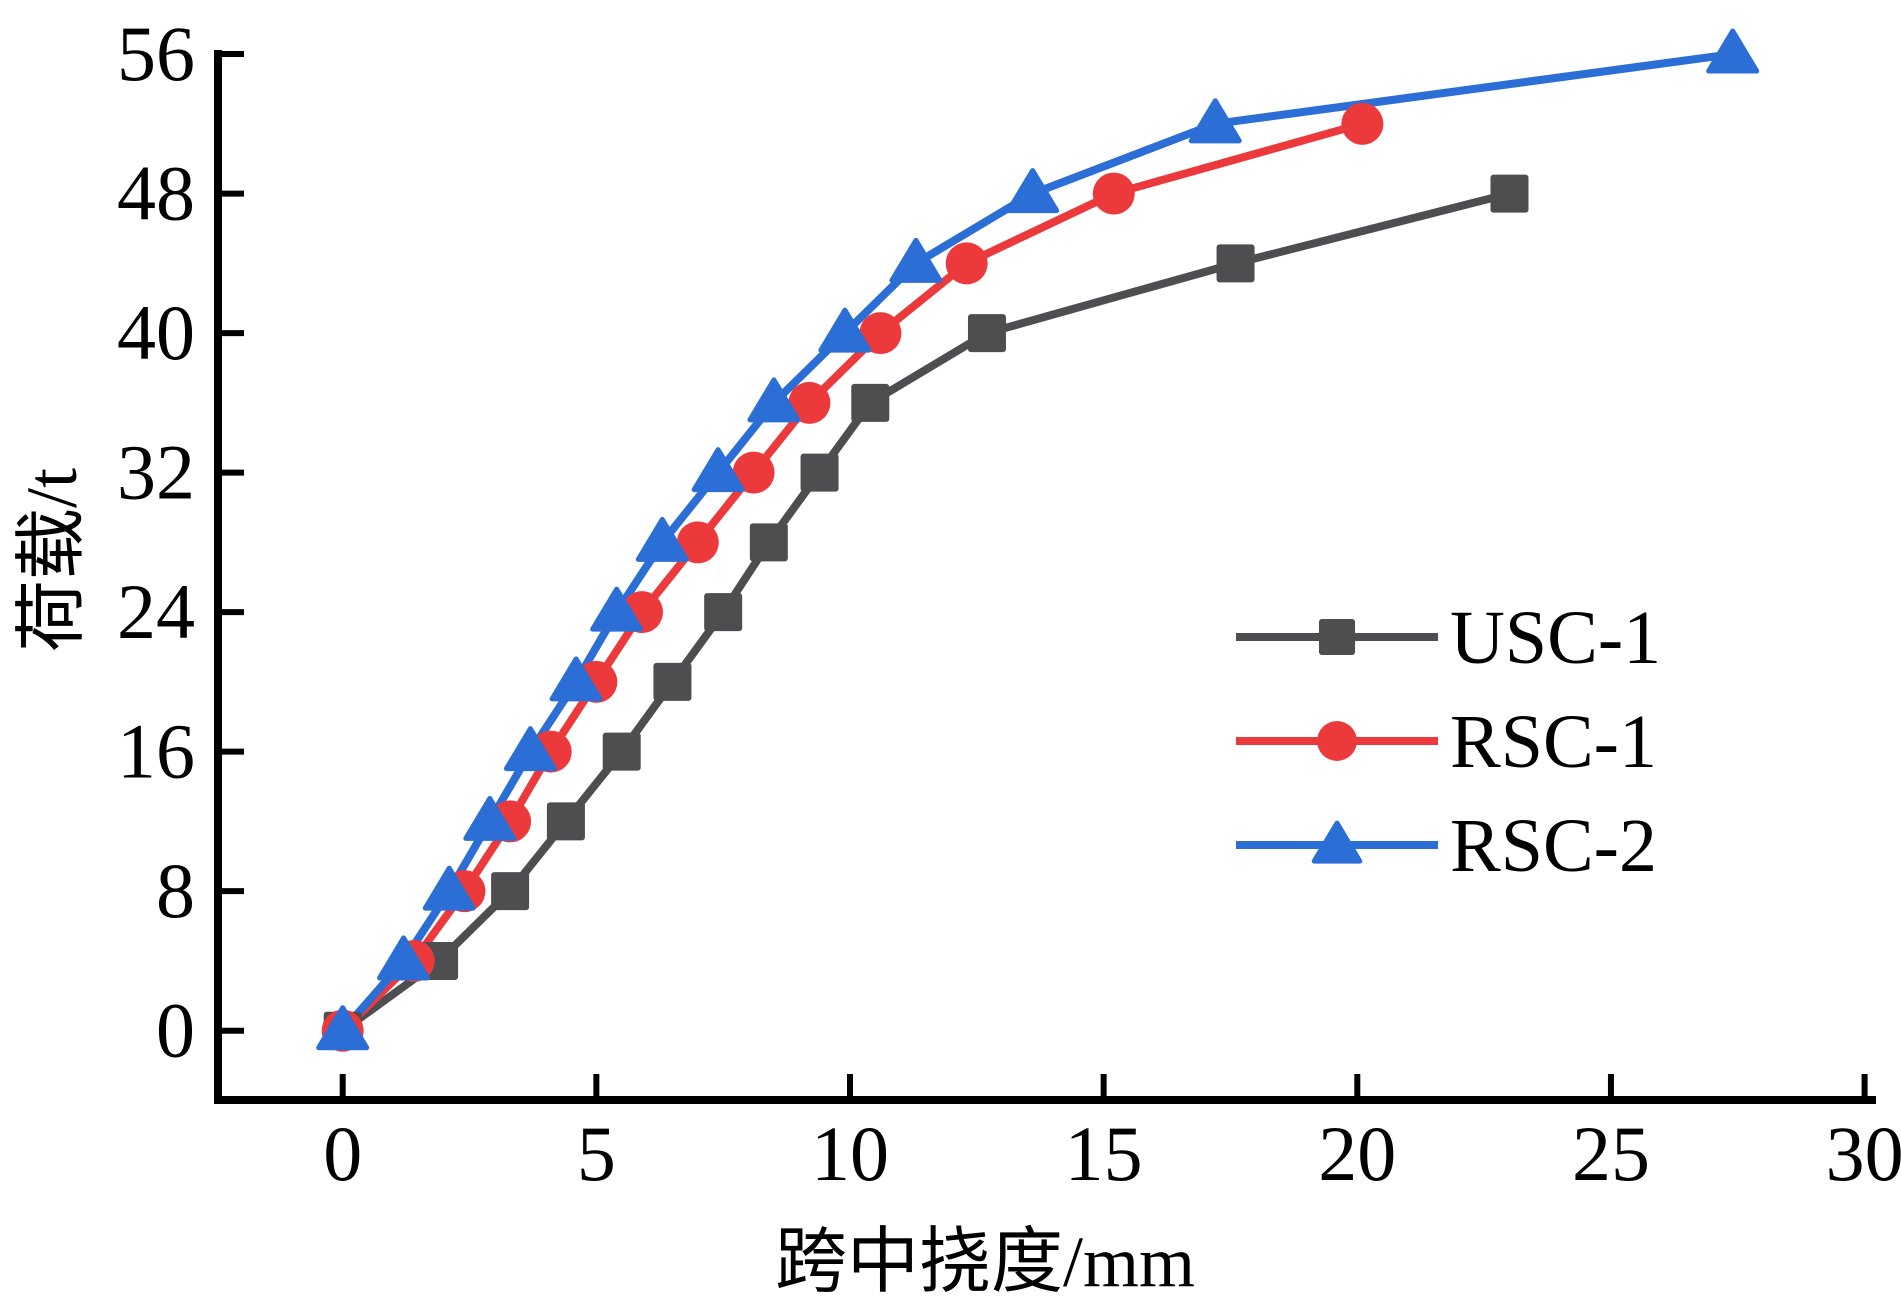  Describe the element at coordinates (175, 890) in the screenshot. I see `y-tick-label-8: 8` at that location.